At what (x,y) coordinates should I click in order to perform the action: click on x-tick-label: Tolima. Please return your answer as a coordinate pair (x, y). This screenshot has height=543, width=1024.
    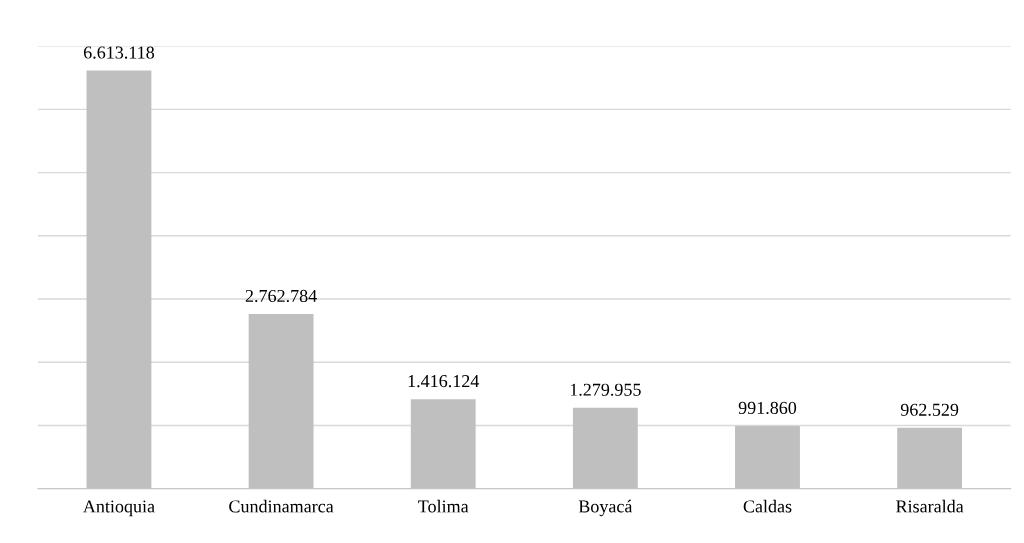
    Looking at the image, I should click on (443, 506).